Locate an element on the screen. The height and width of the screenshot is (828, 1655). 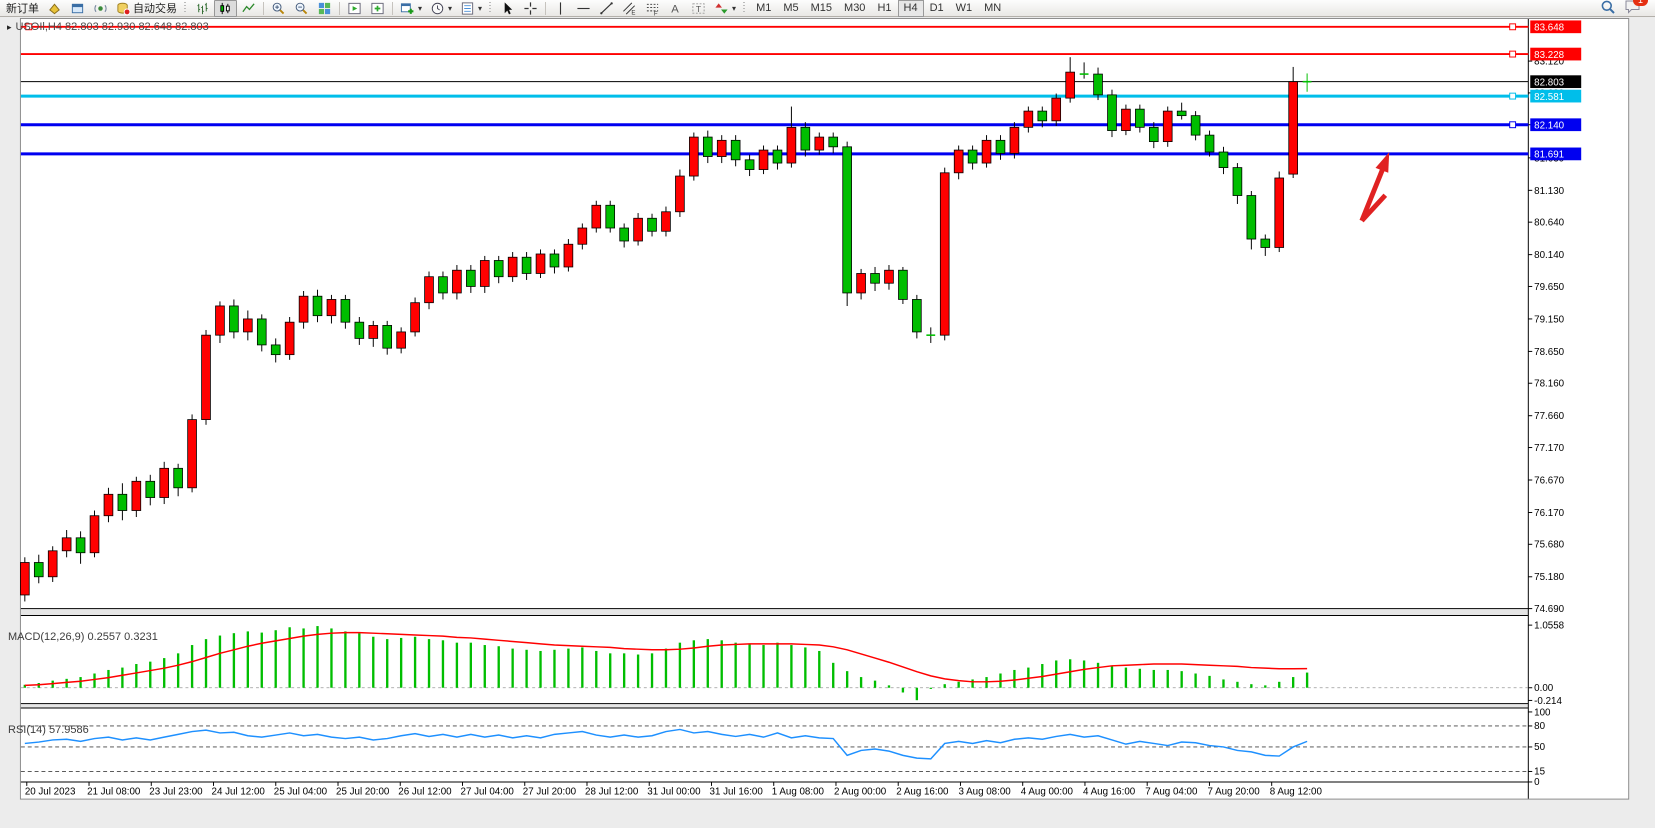
arrows-tool-button: ▾ is located at coordinates (725, 8).